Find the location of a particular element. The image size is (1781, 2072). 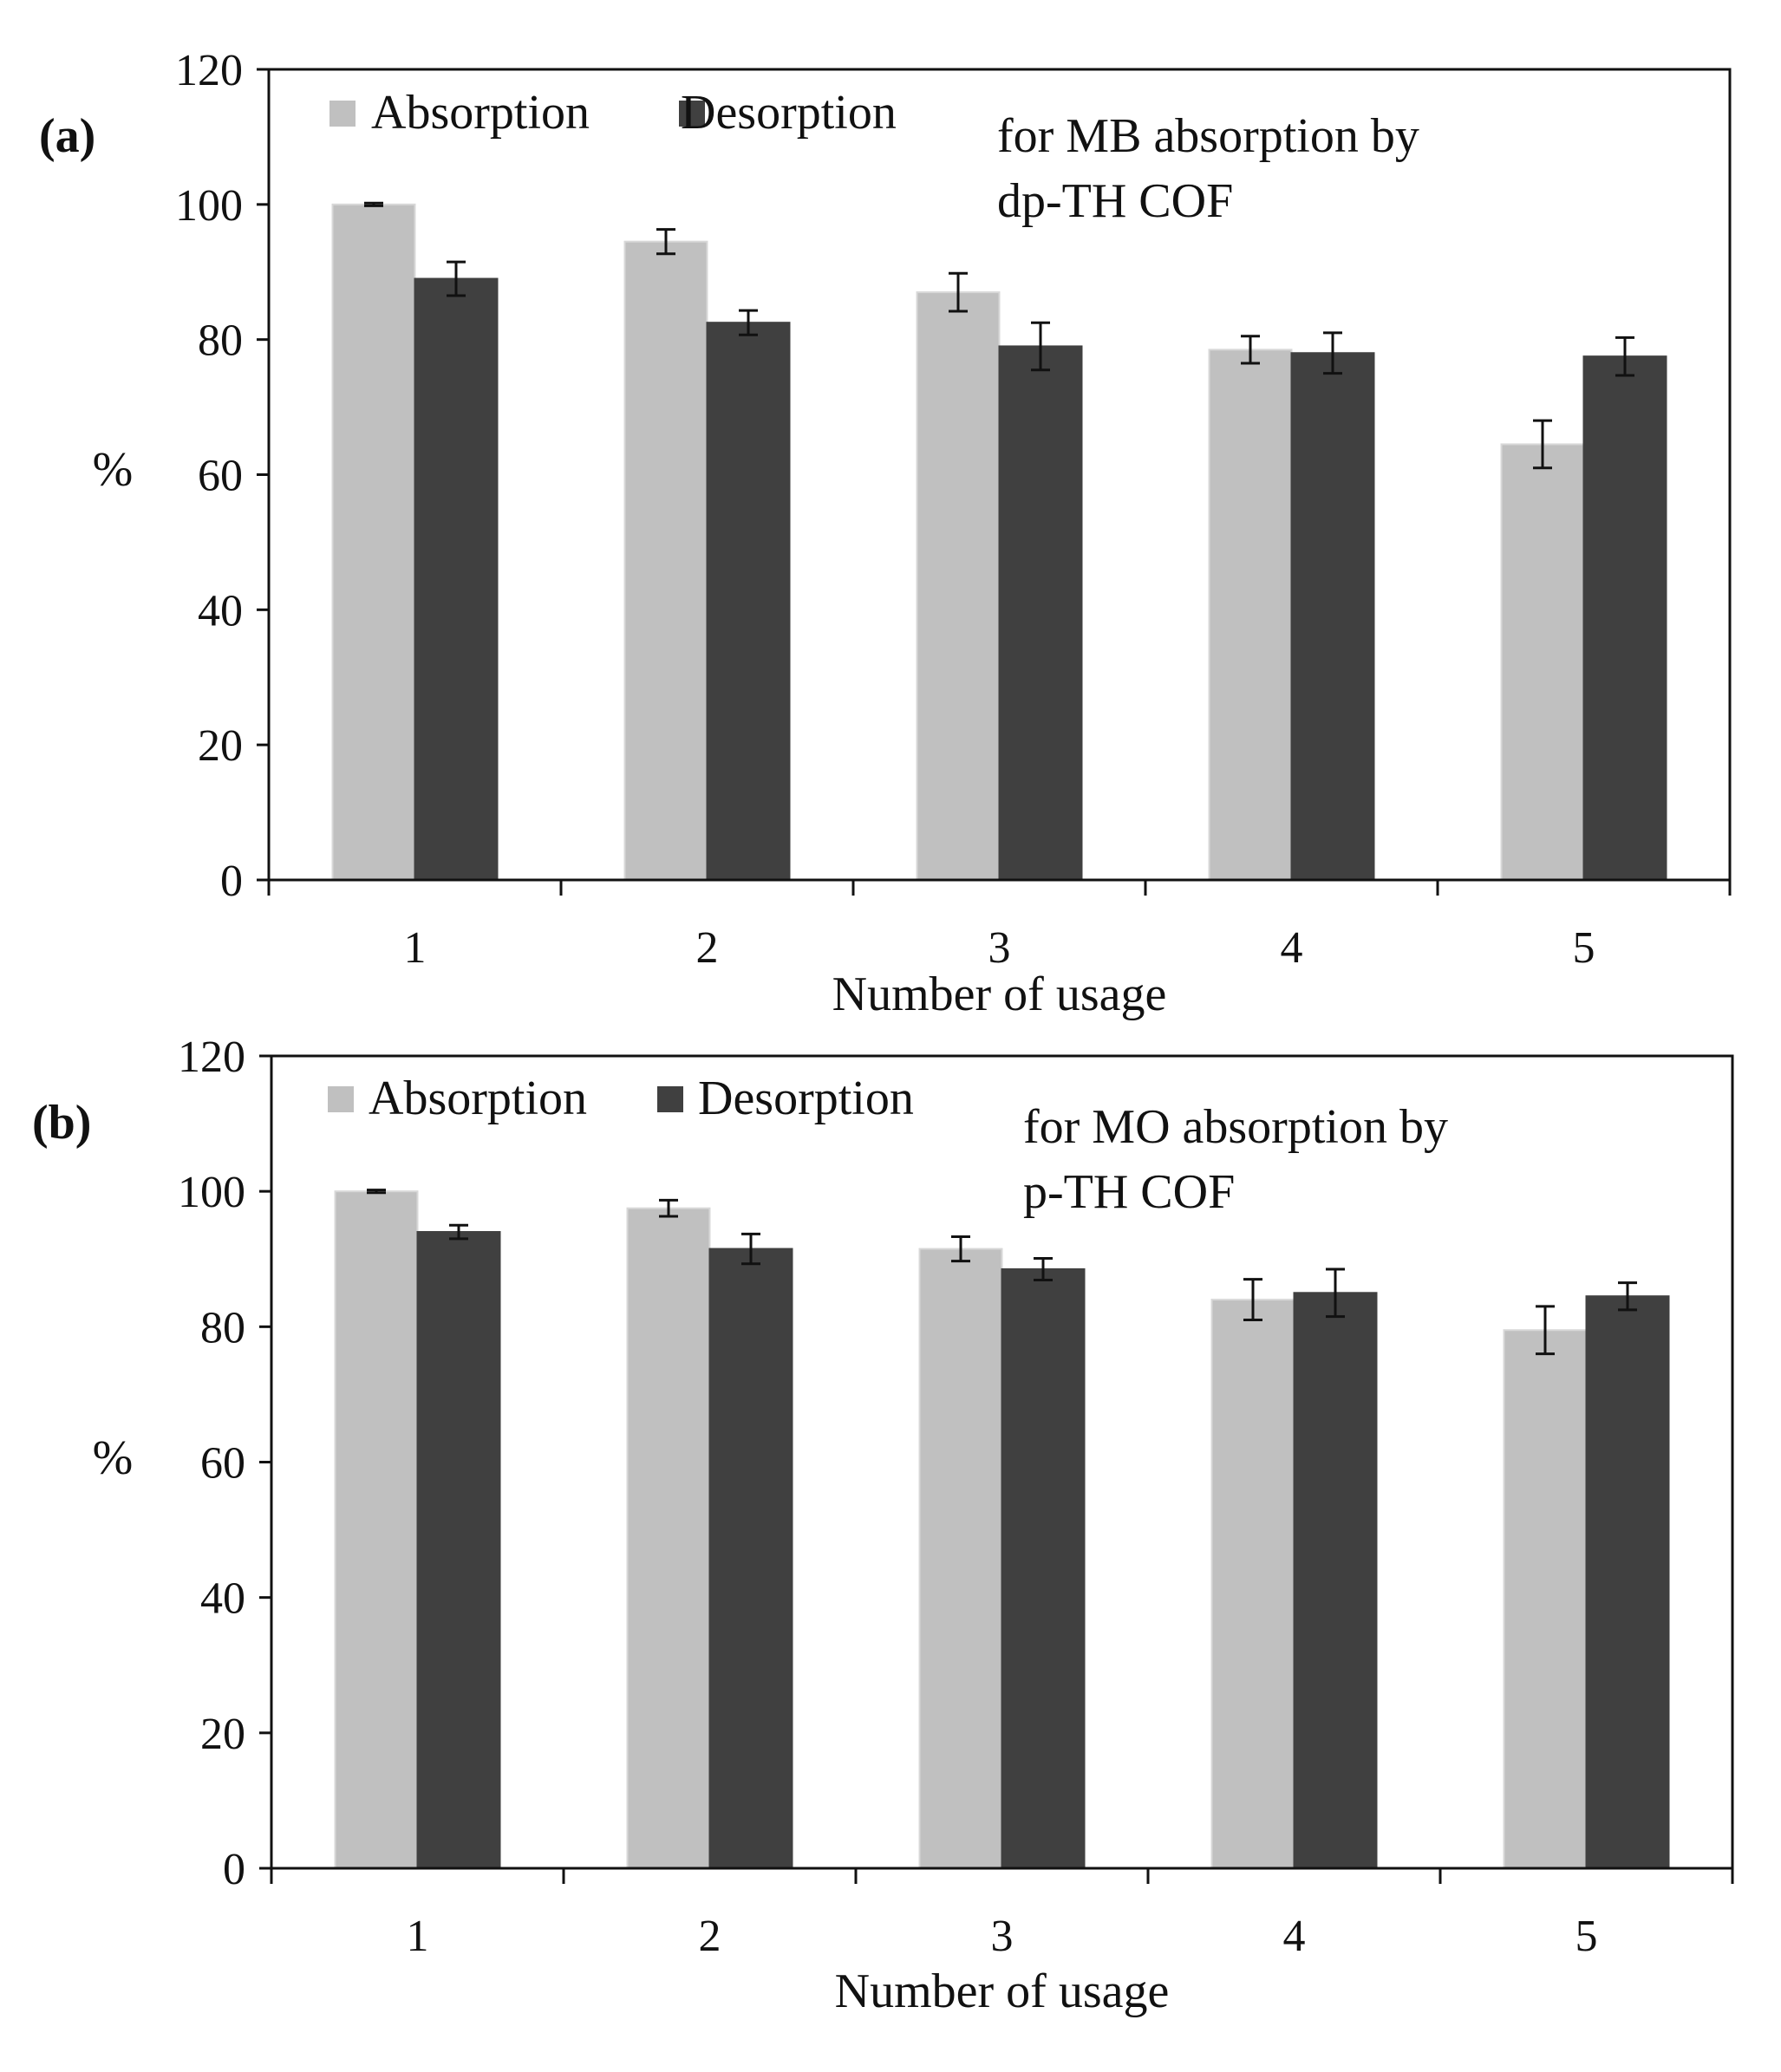

annotation-line-1: for MO absorption by is located at coordinates (1235, 1127).